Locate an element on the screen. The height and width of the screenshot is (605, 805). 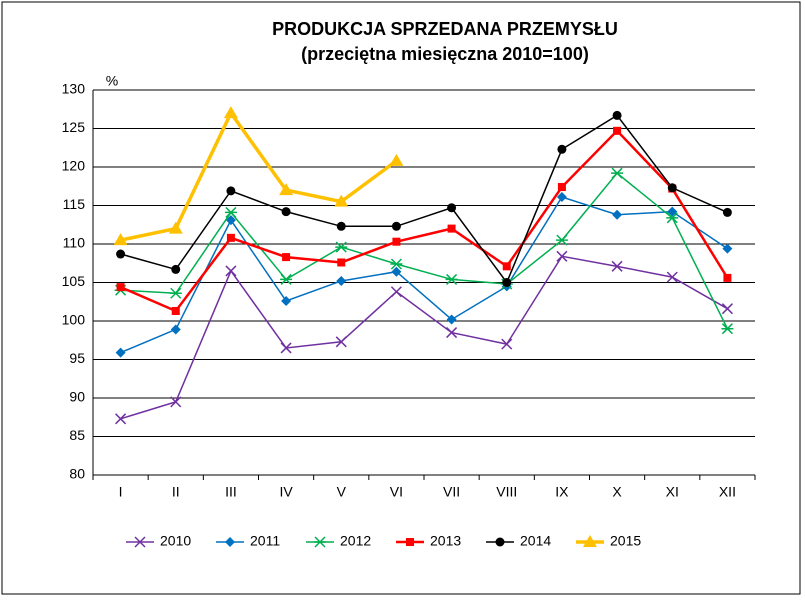
y-tick-label: 110 is located at coordinates (74, 243).